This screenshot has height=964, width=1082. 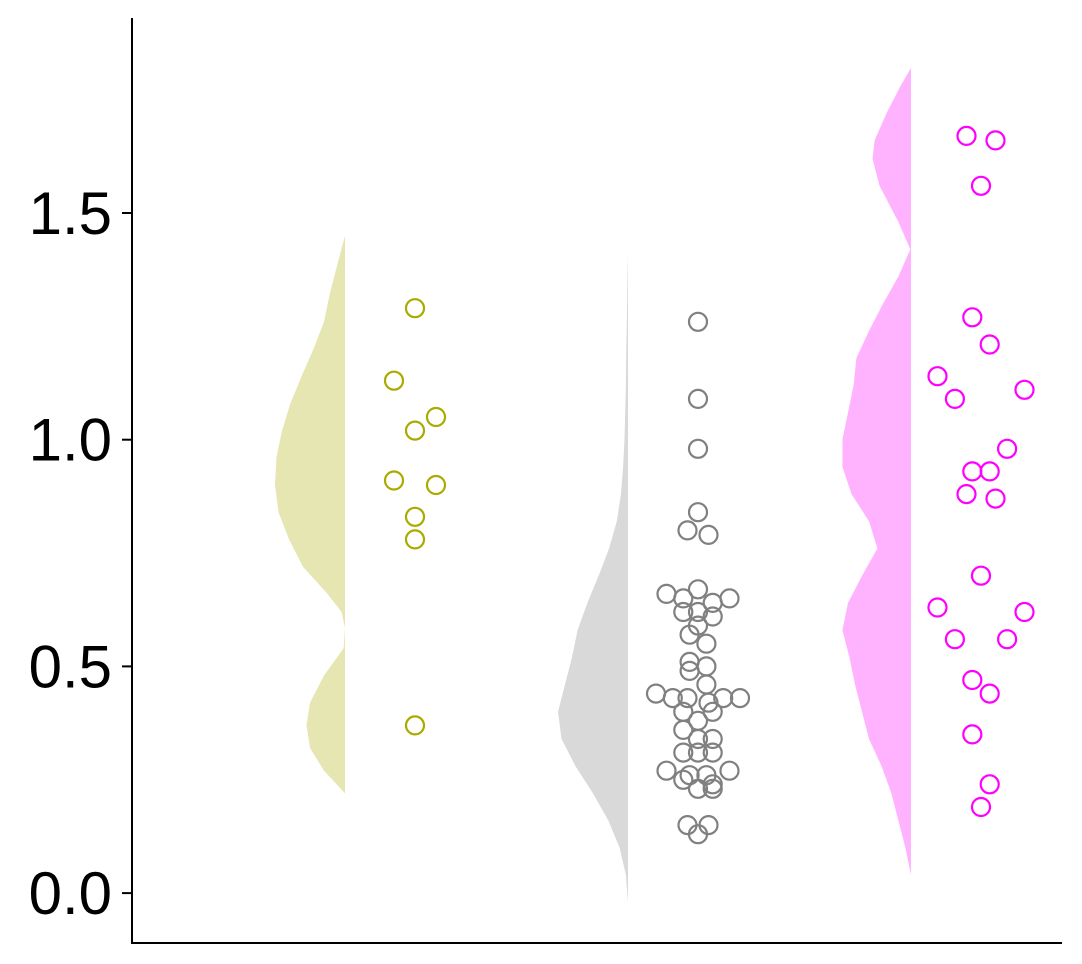 I want to click on y-tick-label-1: 0.5, so click(x=70, y=666).